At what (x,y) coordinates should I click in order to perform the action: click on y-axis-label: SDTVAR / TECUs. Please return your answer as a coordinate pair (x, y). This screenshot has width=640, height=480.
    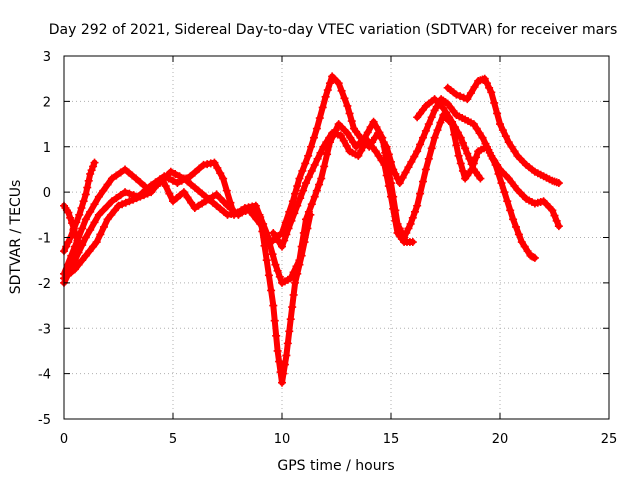
    Looking at the image, I should click on (16, 237).